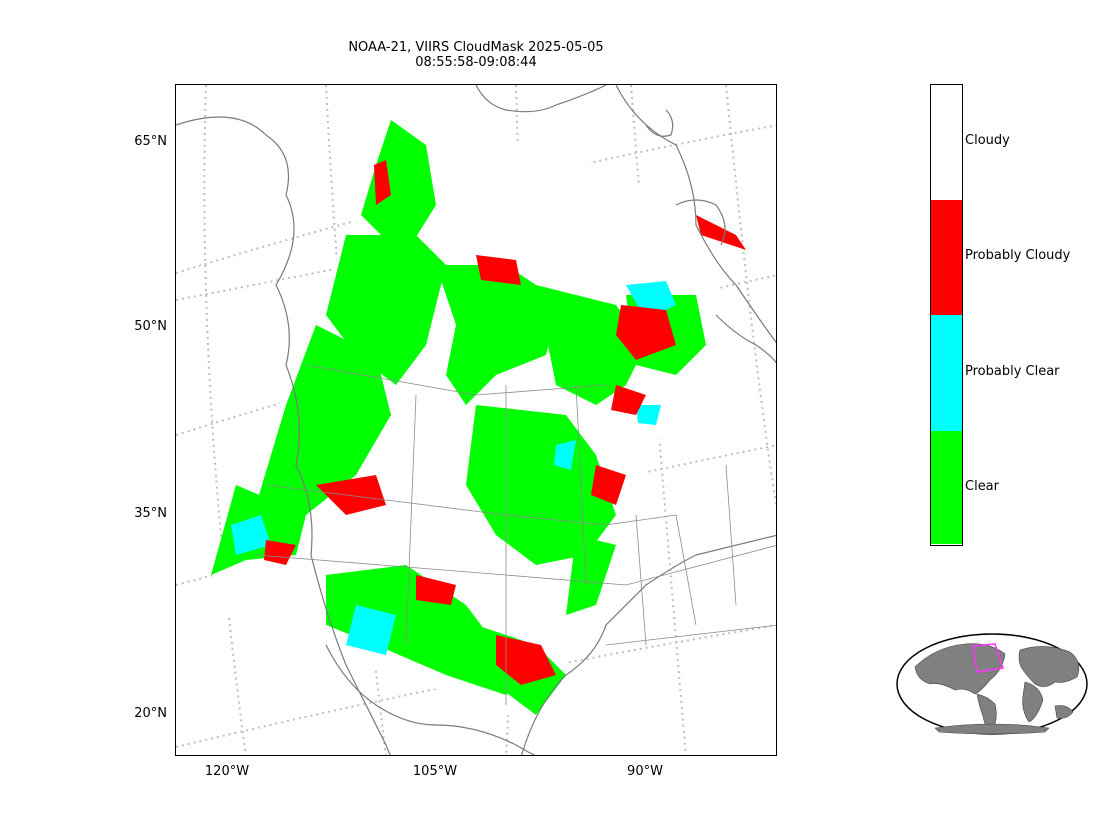 This screenshot has height=840, width=1120. What do you see at coordinates (987, 140) in the screenshot?
I see `legend-label-cloudy: Cloudy` at bounding box center [987, 140].